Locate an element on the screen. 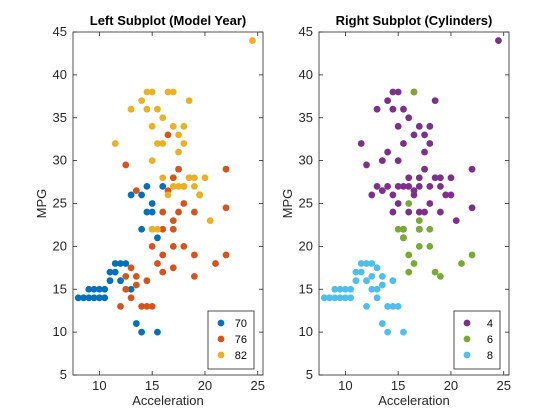 This screenshot has width=560, height=420. legend-label: 70 is located at coordinates (241, 324).